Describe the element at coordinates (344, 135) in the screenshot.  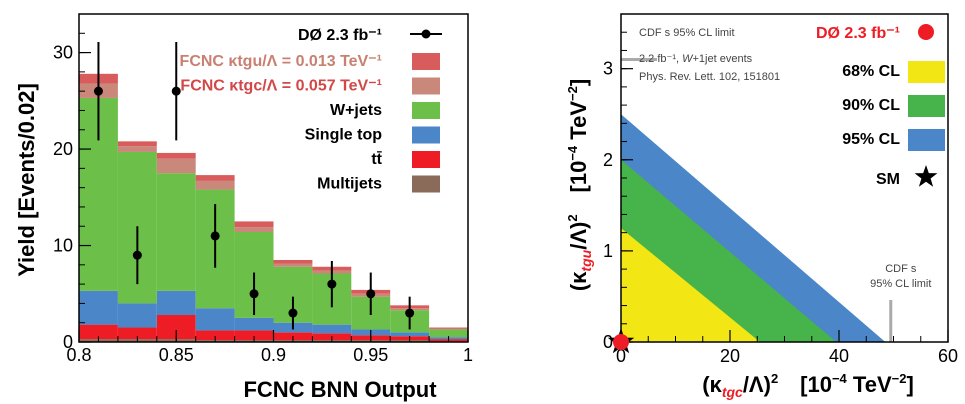
I see `legend-label: Single top` at that location.